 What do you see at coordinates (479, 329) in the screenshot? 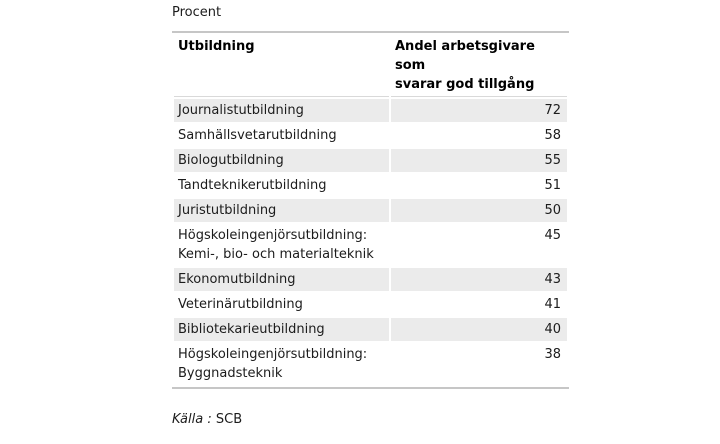
I see `value-cell: 40` at bounding box center [479, 329].